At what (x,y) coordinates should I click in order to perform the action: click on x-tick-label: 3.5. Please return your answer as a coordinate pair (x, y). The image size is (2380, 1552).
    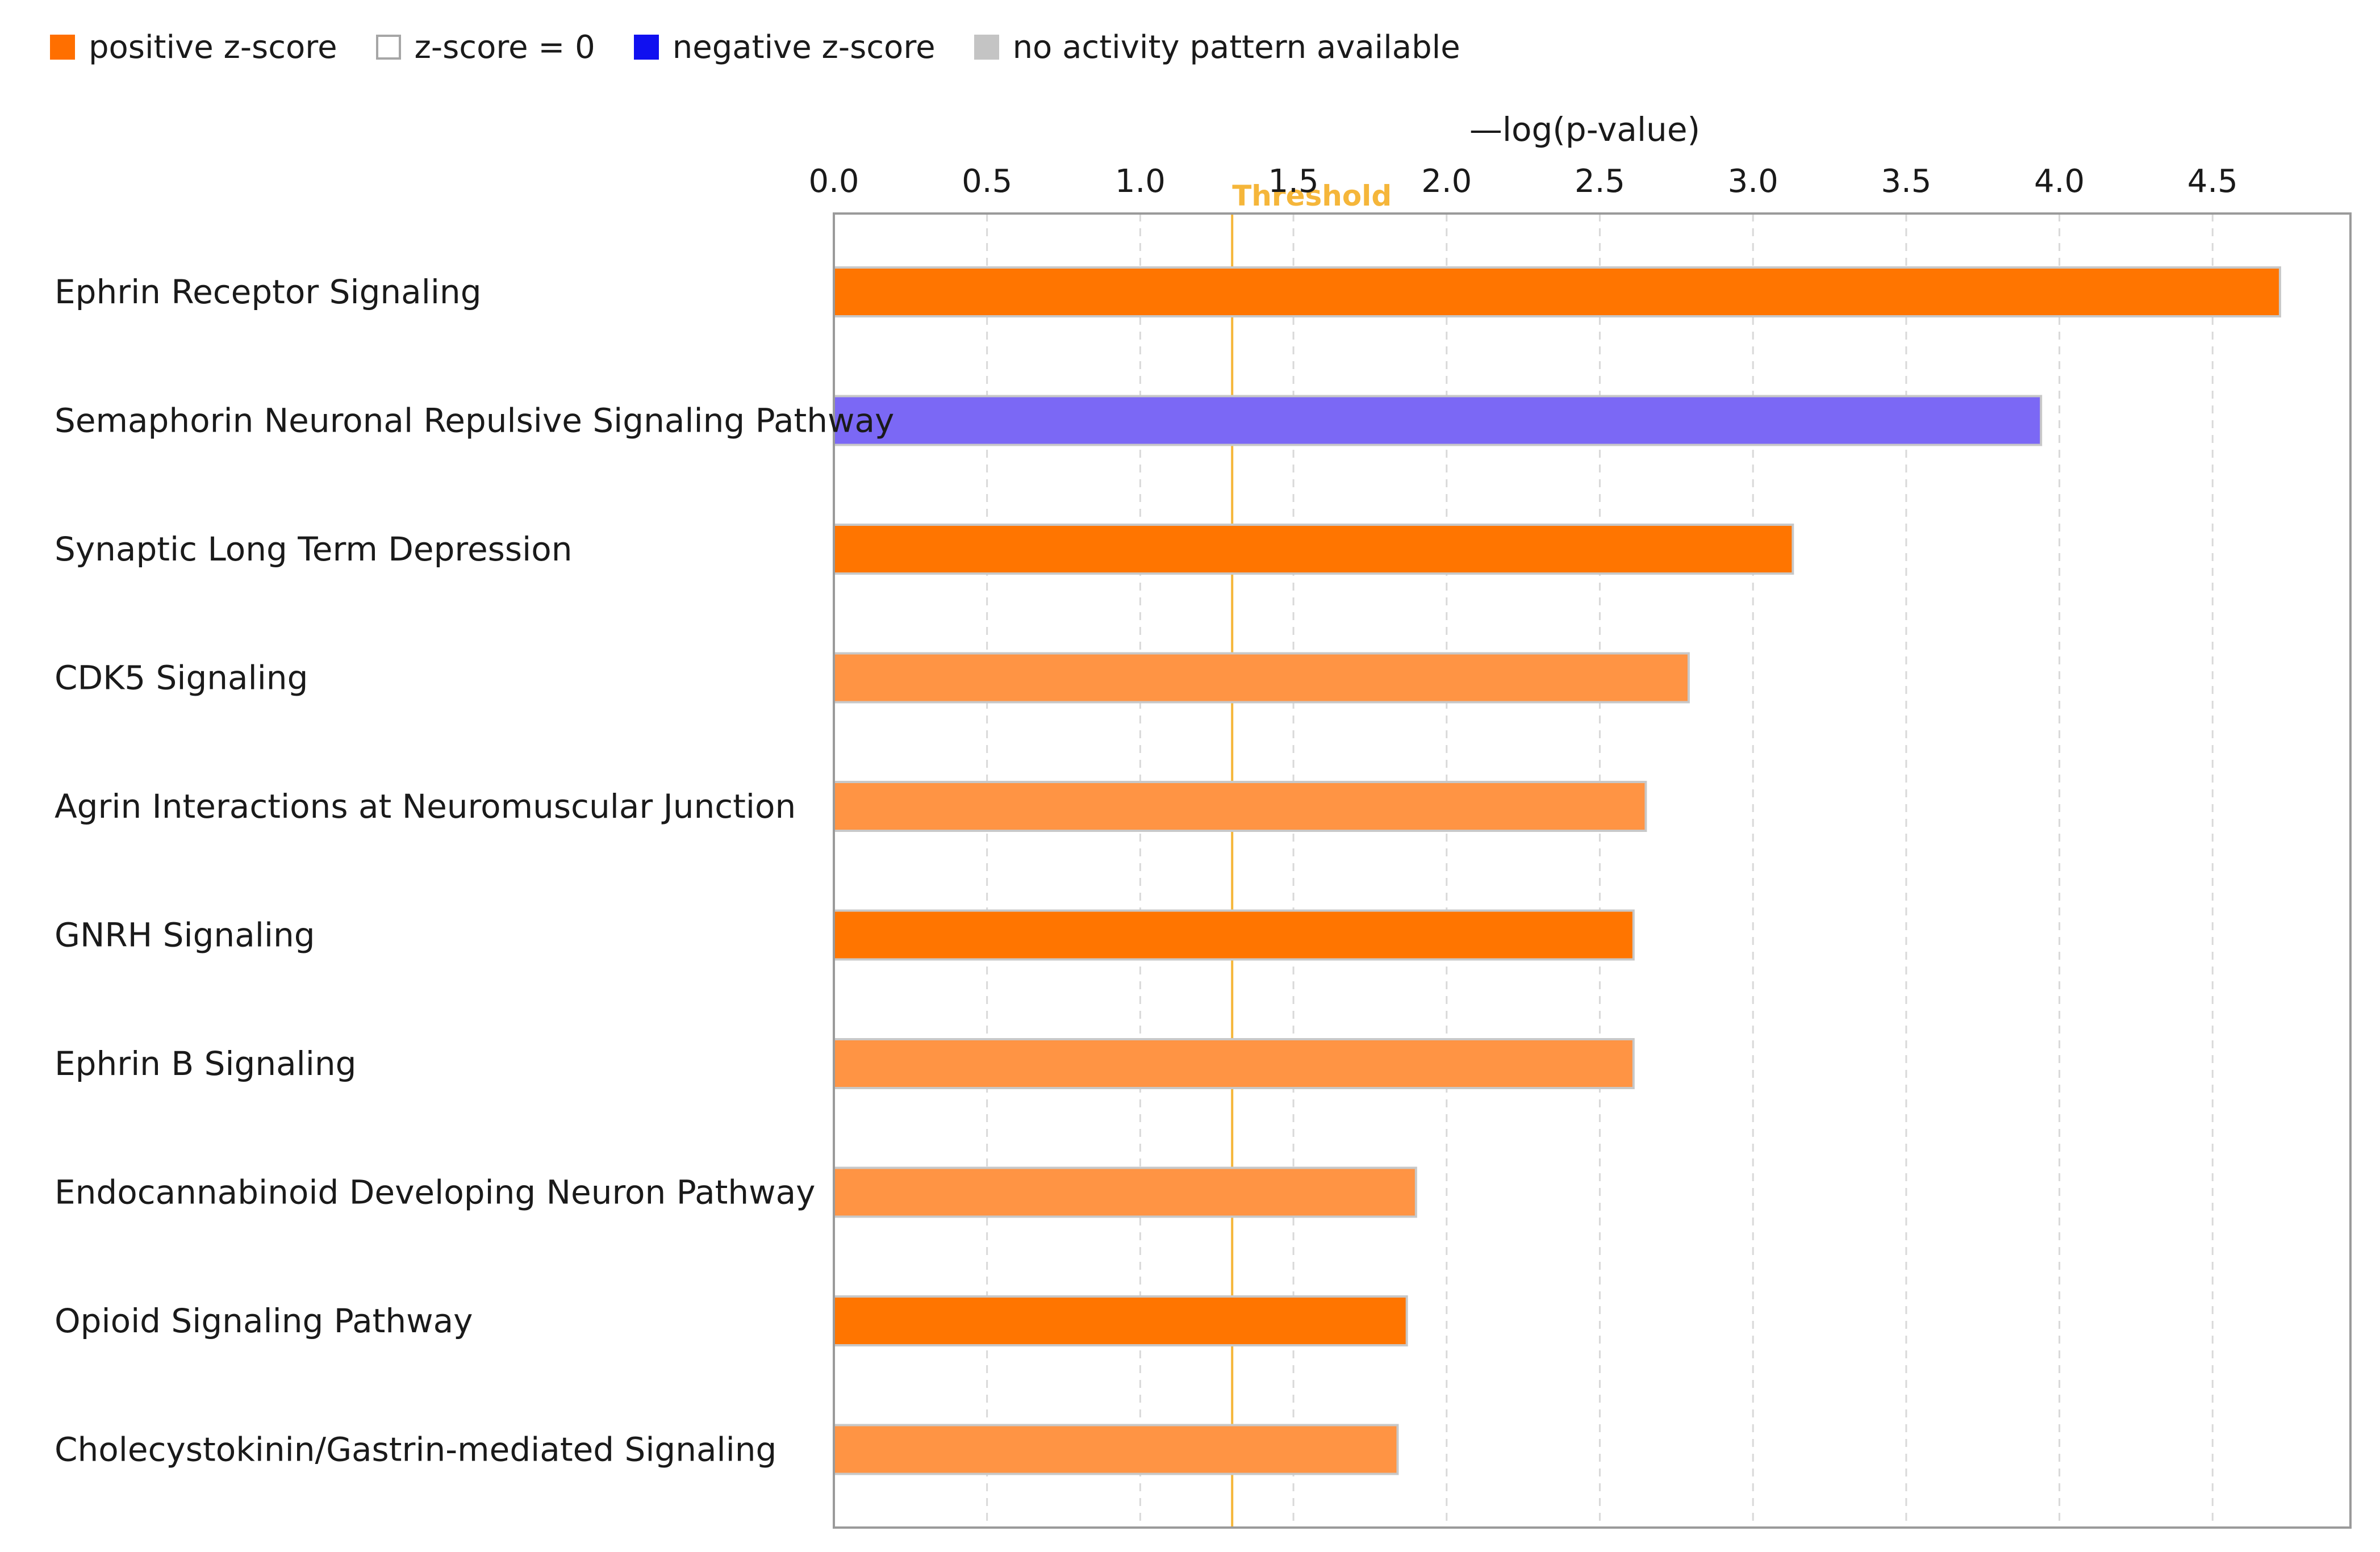
    Looking at the image, I should click on (1906, 181).